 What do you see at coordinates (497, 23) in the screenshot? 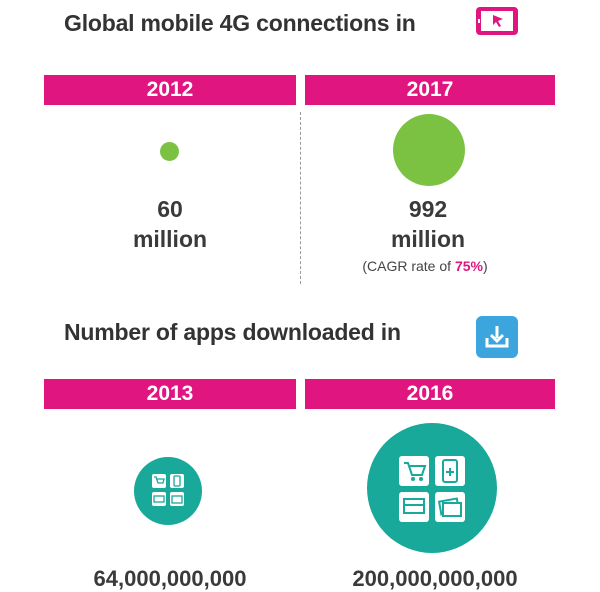
I see `tablet-cursor-icon` at bounding box center [497, 23].